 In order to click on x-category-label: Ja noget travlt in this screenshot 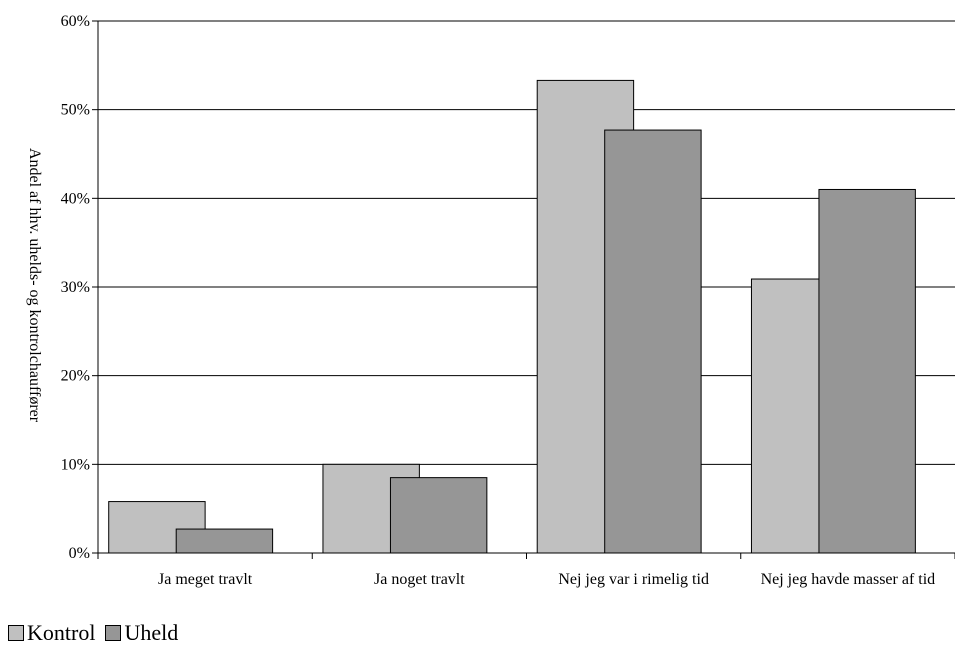, I will do `click(419, 579)`.